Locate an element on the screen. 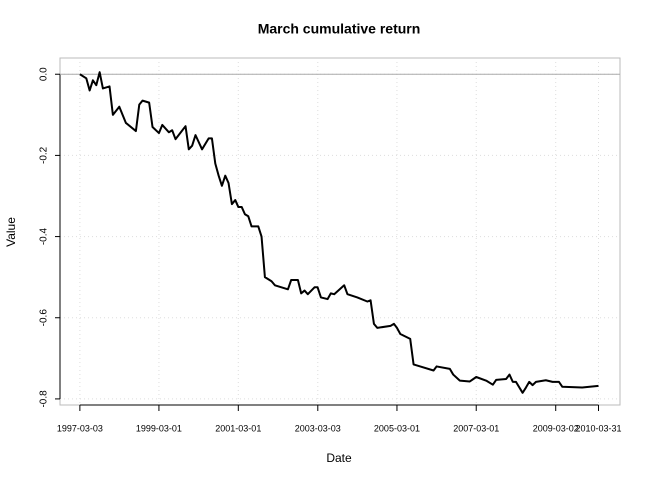  x-tick-label: 2009-03-02 is located at coordinates (556, 428).